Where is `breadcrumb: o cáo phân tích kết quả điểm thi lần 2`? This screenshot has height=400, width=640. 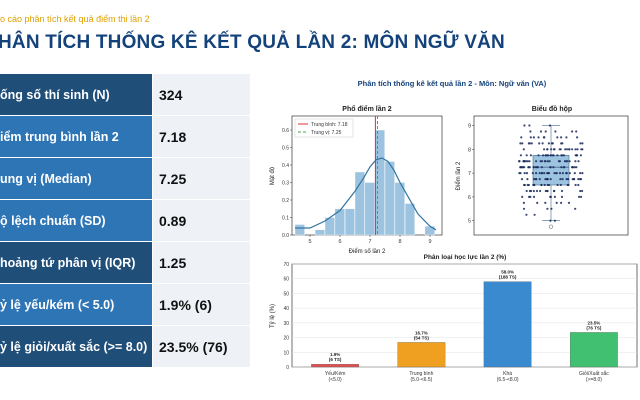
breadcrumb: o cáo phân tích kết quả điểm thi lần 2 is located at coordinates (75, 19).